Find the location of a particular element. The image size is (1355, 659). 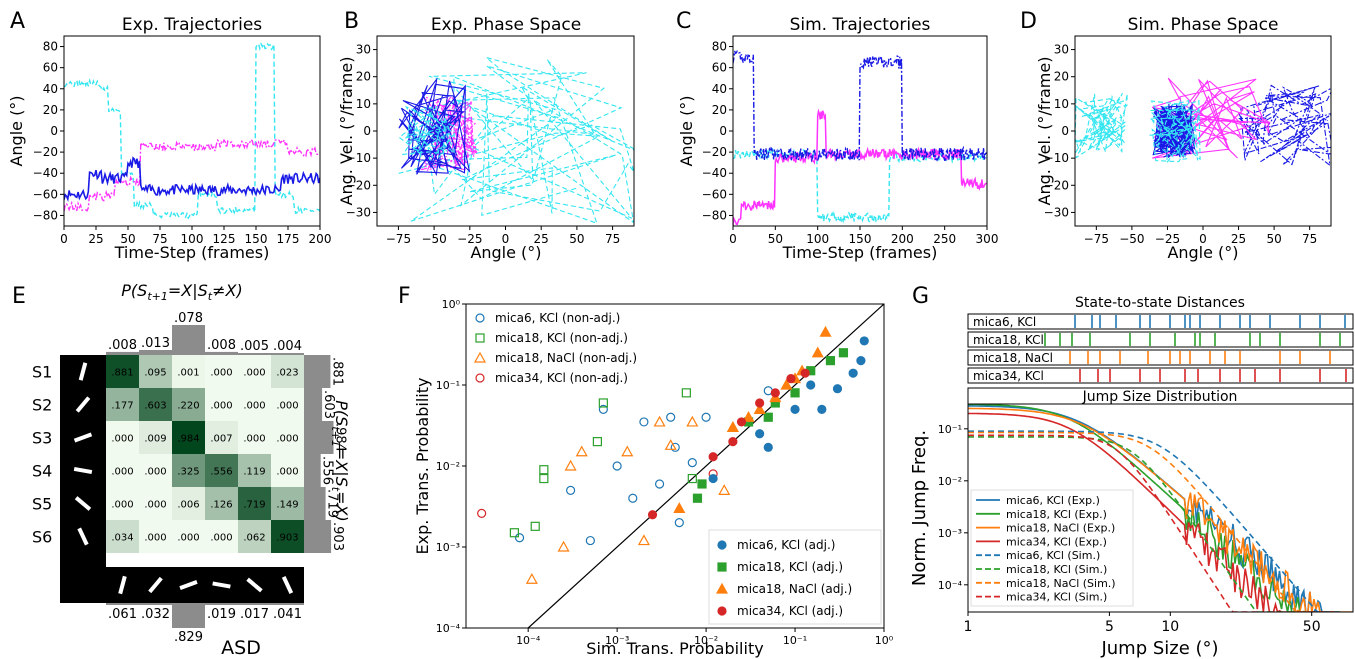

panel-c-xtick-label: 100 is located at coordinates (817, 239).